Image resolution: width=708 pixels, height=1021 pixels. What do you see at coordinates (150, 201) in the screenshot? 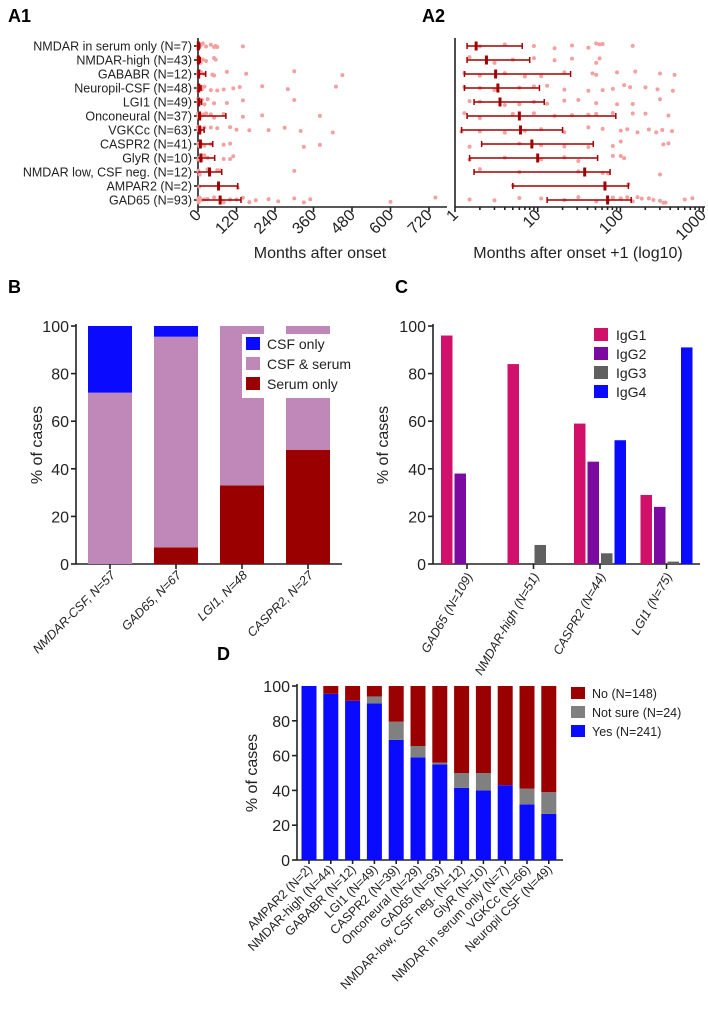
I see `a1-row-label: GAD65 (N=93)` at bounding box center [150, 201].